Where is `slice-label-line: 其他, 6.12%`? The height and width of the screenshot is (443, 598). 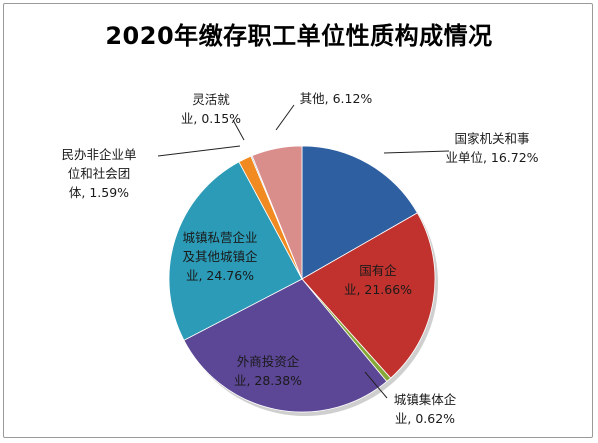 slice-label-line: 其他, 6.12% is located at coordinates (336, 98).